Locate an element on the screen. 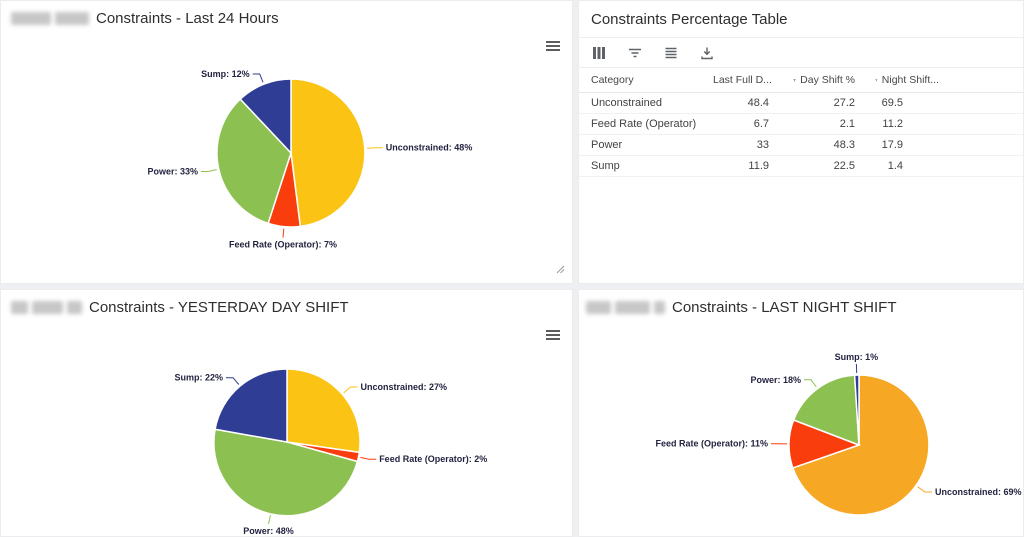  page-title: Constraints - YESTERDAY DAY SHIFT is located at coordinates (219, 307).